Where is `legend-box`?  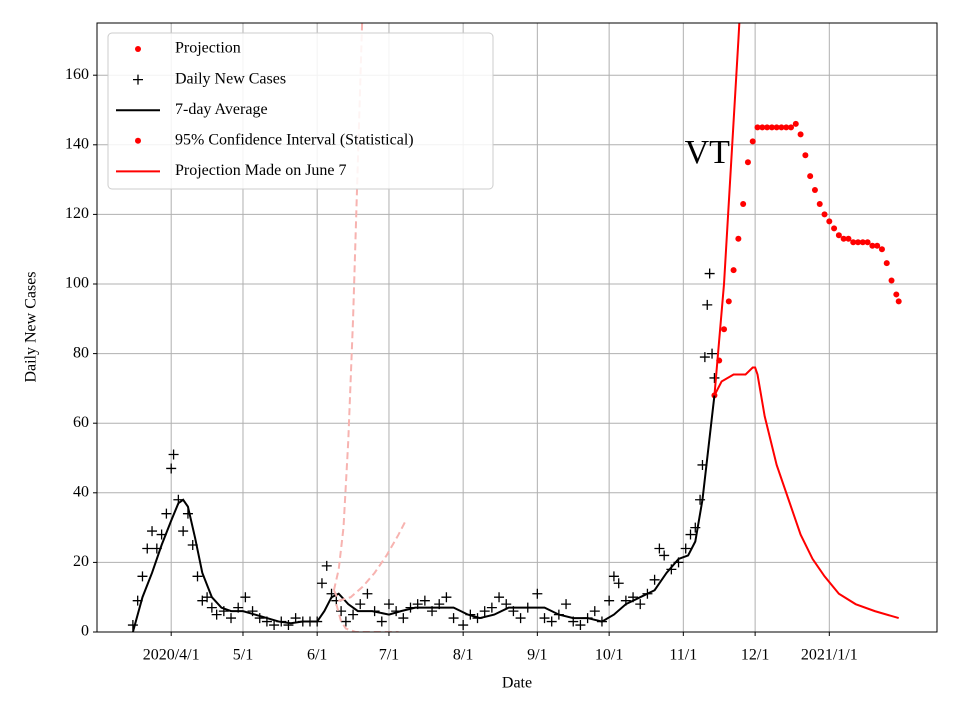 legend-box is located at coordinates (300, 111).